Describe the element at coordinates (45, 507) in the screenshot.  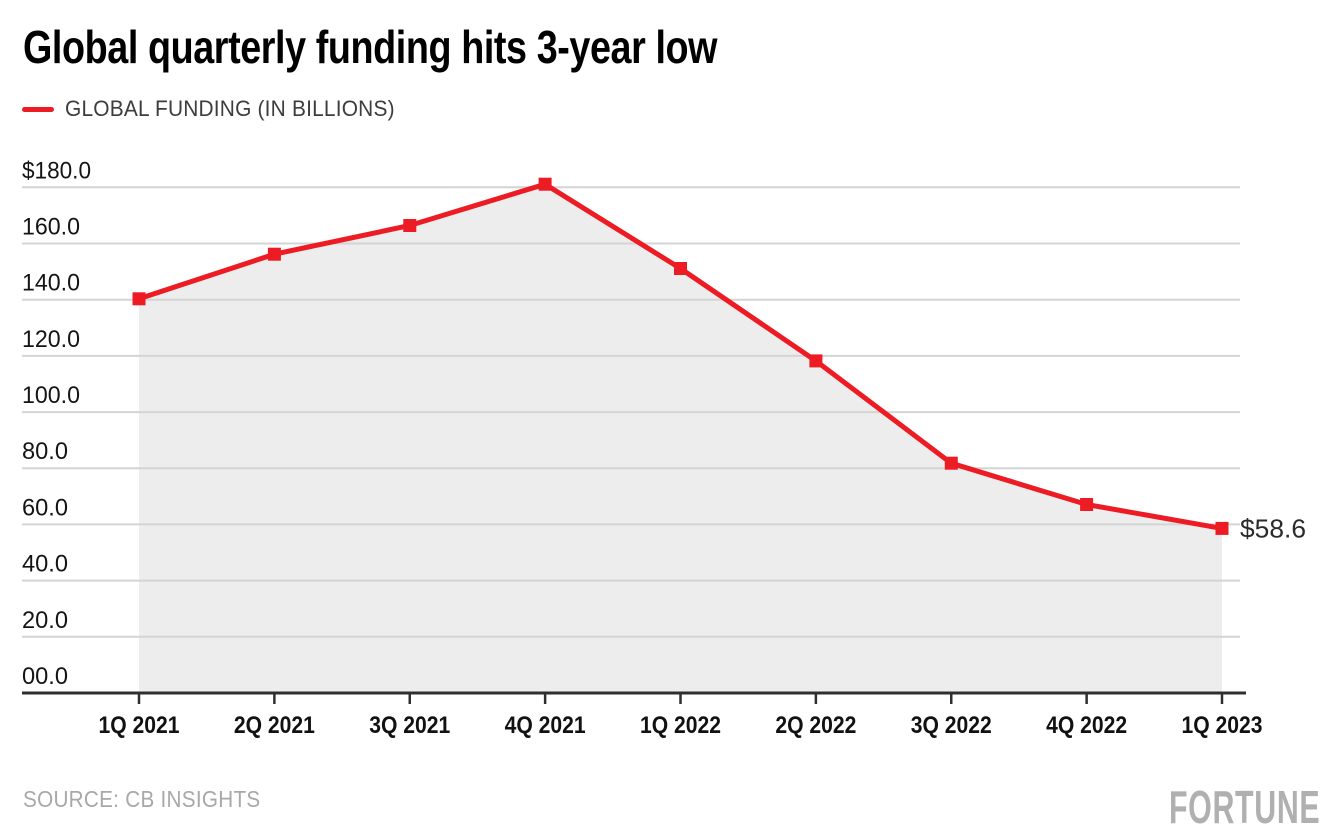
I see `y-tick-label: 60.0` at that location.